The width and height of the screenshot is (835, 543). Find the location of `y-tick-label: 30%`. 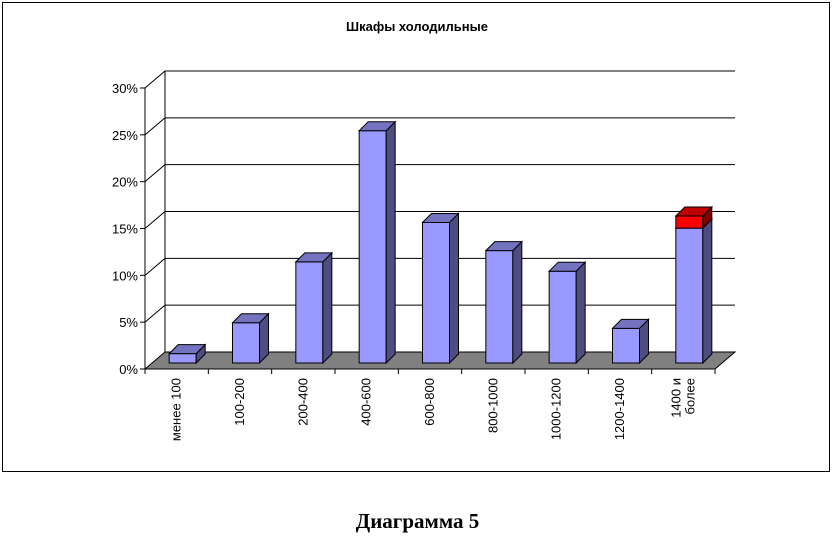

y-tick-label: 30% is located at coordinates (125, 88).